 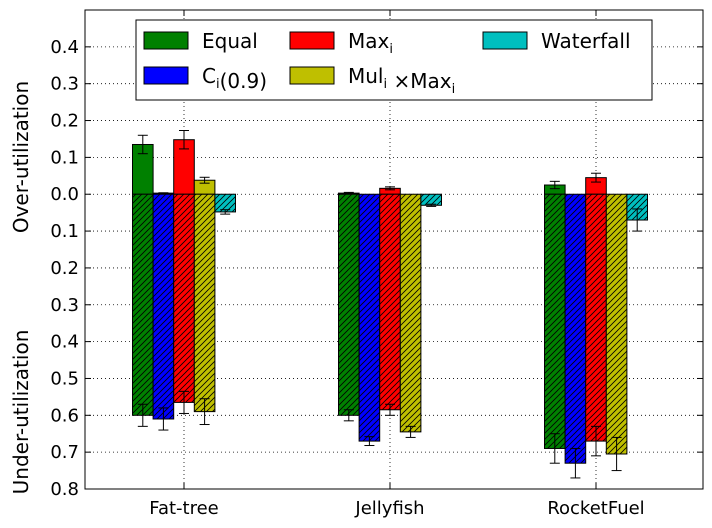 I want to click on x-tick-label: Jellyfish, so click(x=389, y=508).